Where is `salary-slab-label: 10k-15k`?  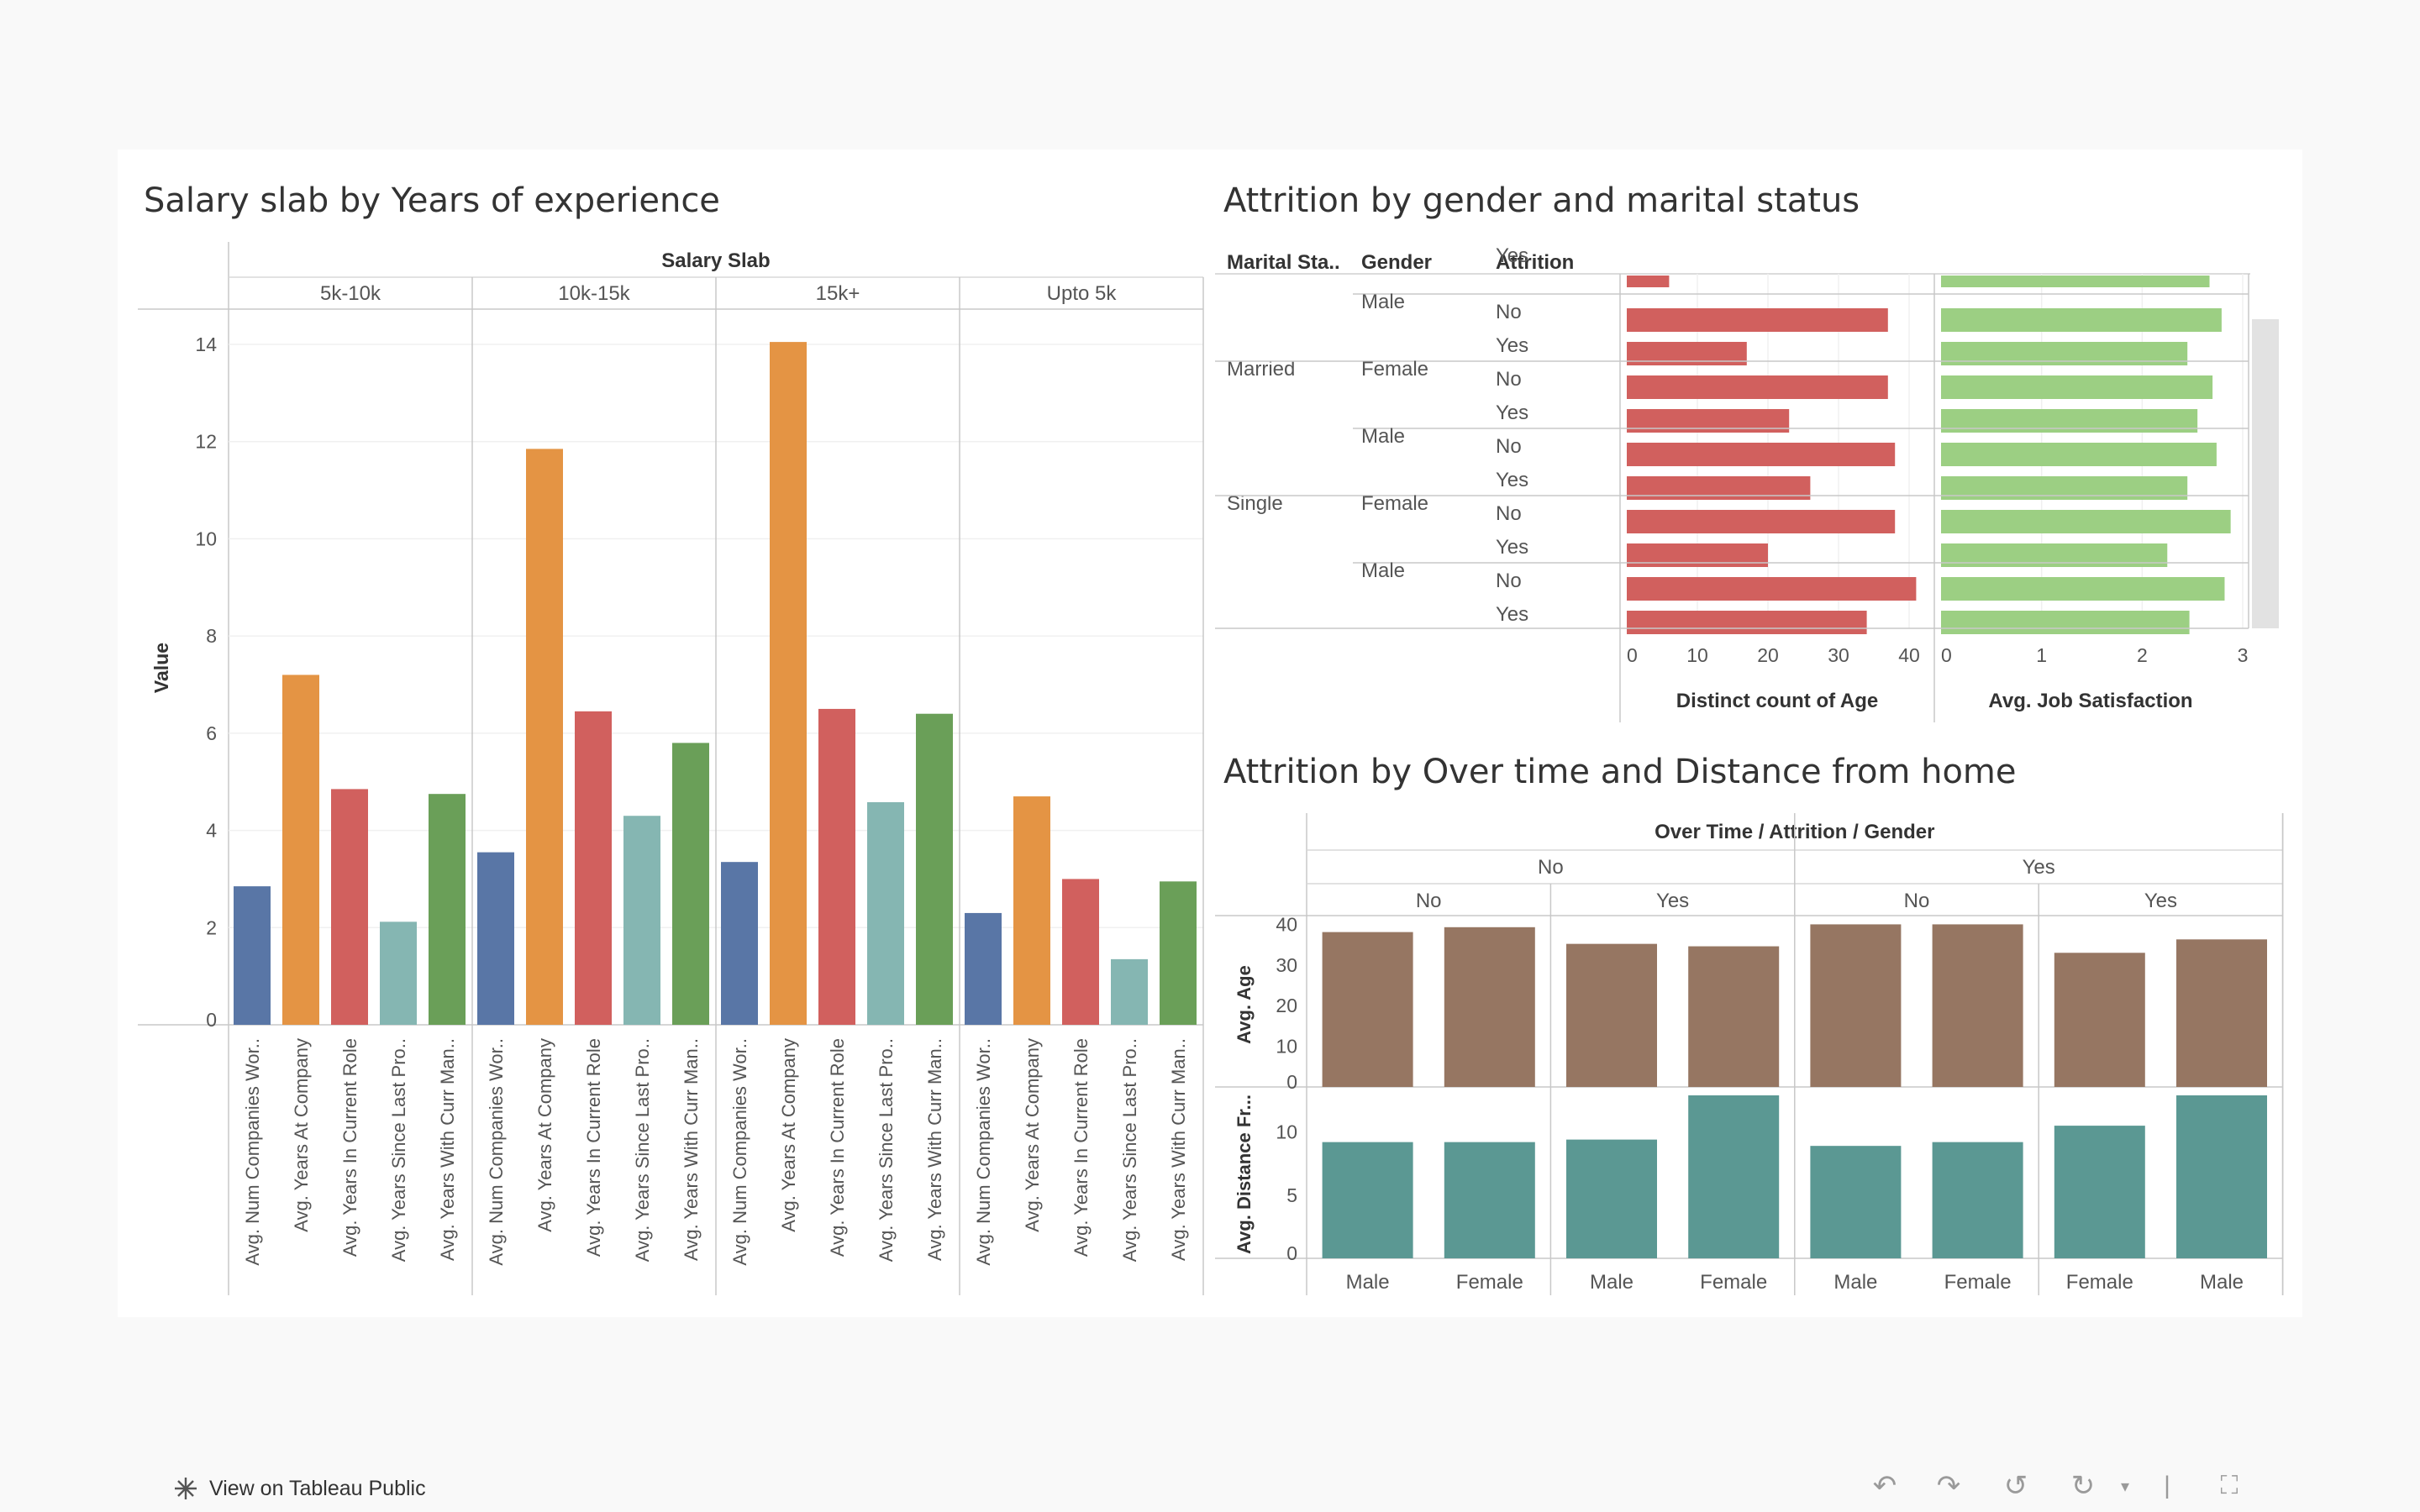 salary-slab-label: 10k-15k is located at coordinates (594, 293).